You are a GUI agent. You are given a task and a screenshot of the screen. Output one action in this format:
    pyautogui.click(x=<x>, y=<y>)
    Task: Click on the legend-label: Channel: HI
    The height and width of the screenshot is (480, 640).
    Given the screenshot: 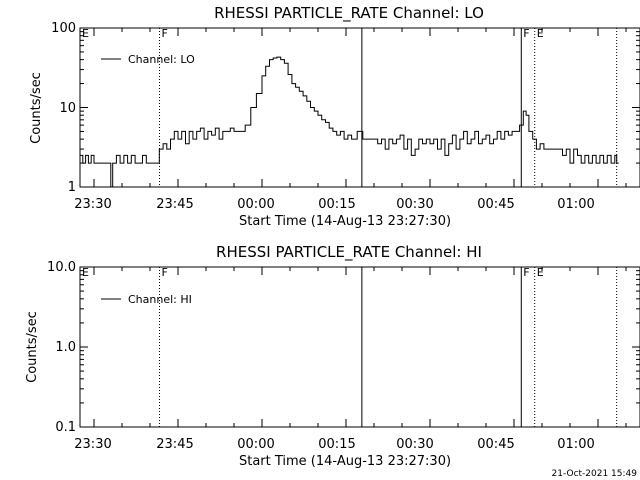 What is the action you would take?
    pyautogui.click(x=160, y=299)
    